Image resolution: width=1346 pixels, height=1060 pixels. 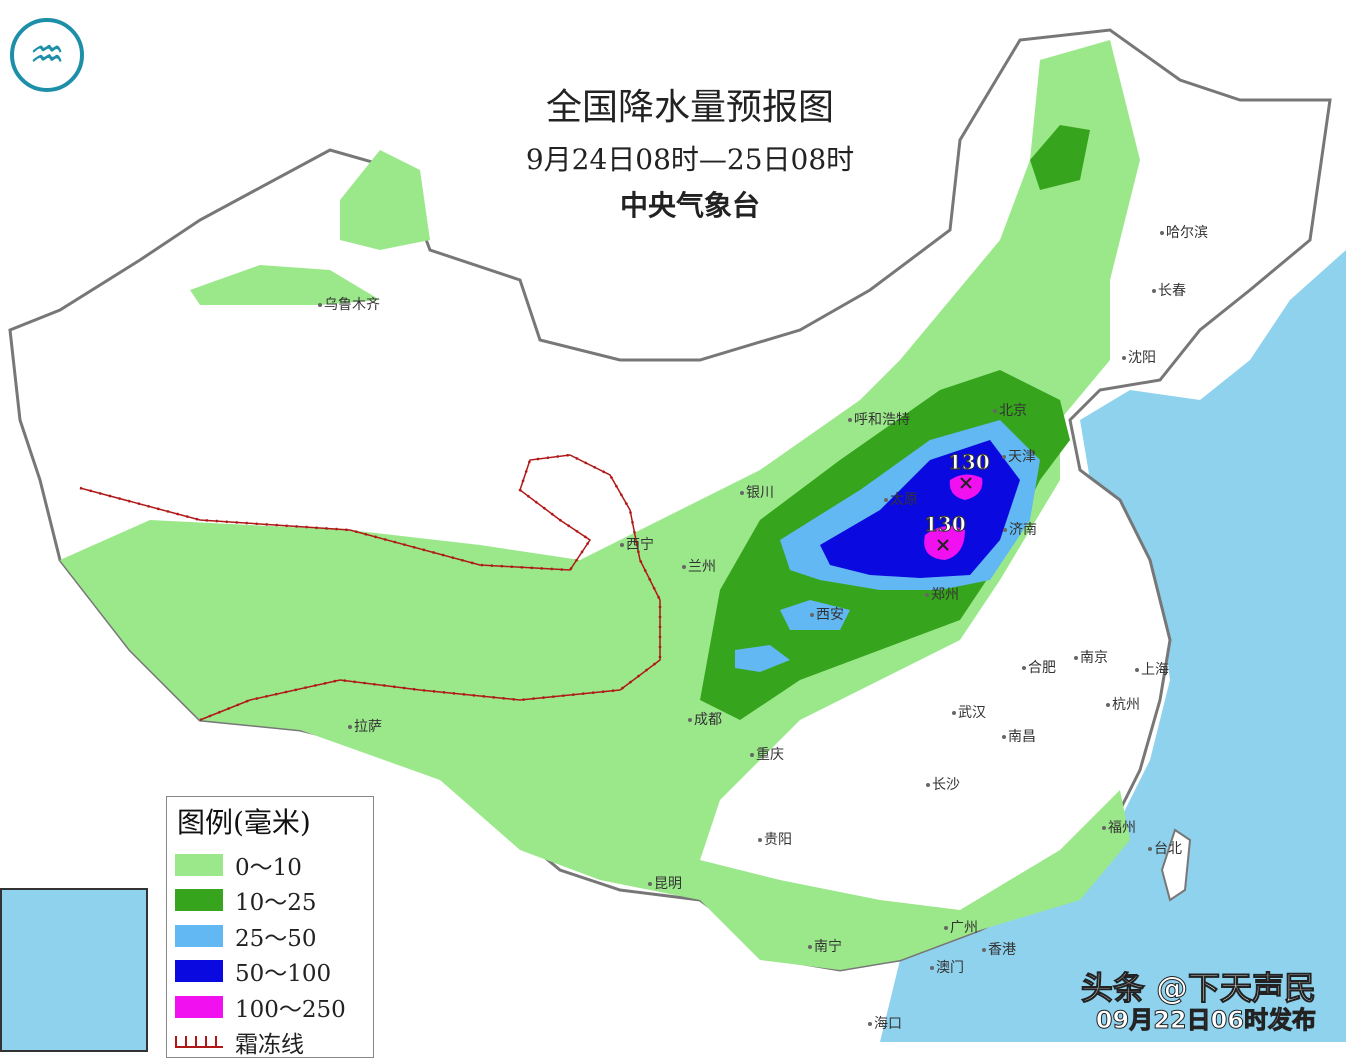 What do you see at coordinates (283, 971) in the screenshot?
I see `legend-label: 50～100` at bounding box center [283, 971].